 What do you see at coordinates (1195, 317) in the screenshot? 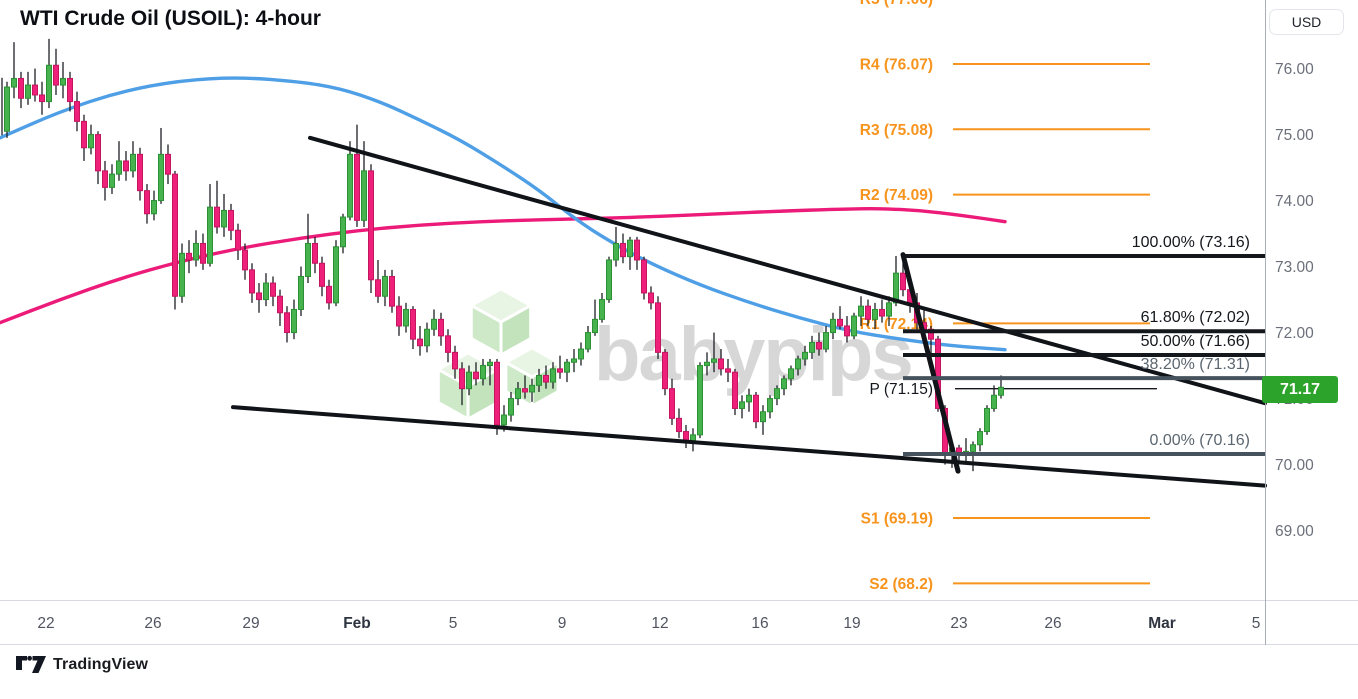
I see `fib-label-1: 61.80% (72.02)` at bounding box center [1195, 317].